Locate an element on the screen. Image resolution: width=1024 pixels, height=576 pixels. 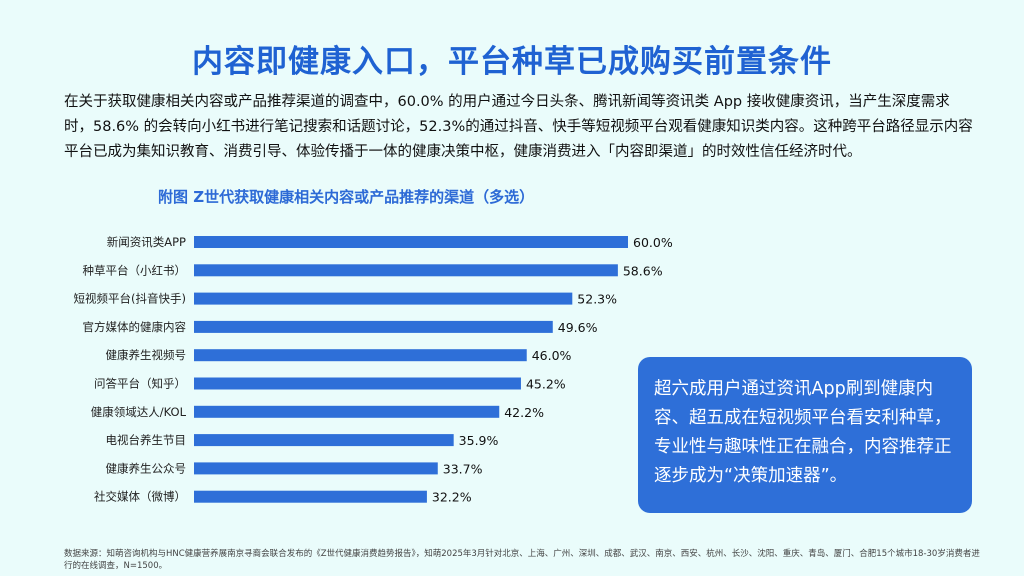
value-label: 49.6% is located at coordinates (578, 327).